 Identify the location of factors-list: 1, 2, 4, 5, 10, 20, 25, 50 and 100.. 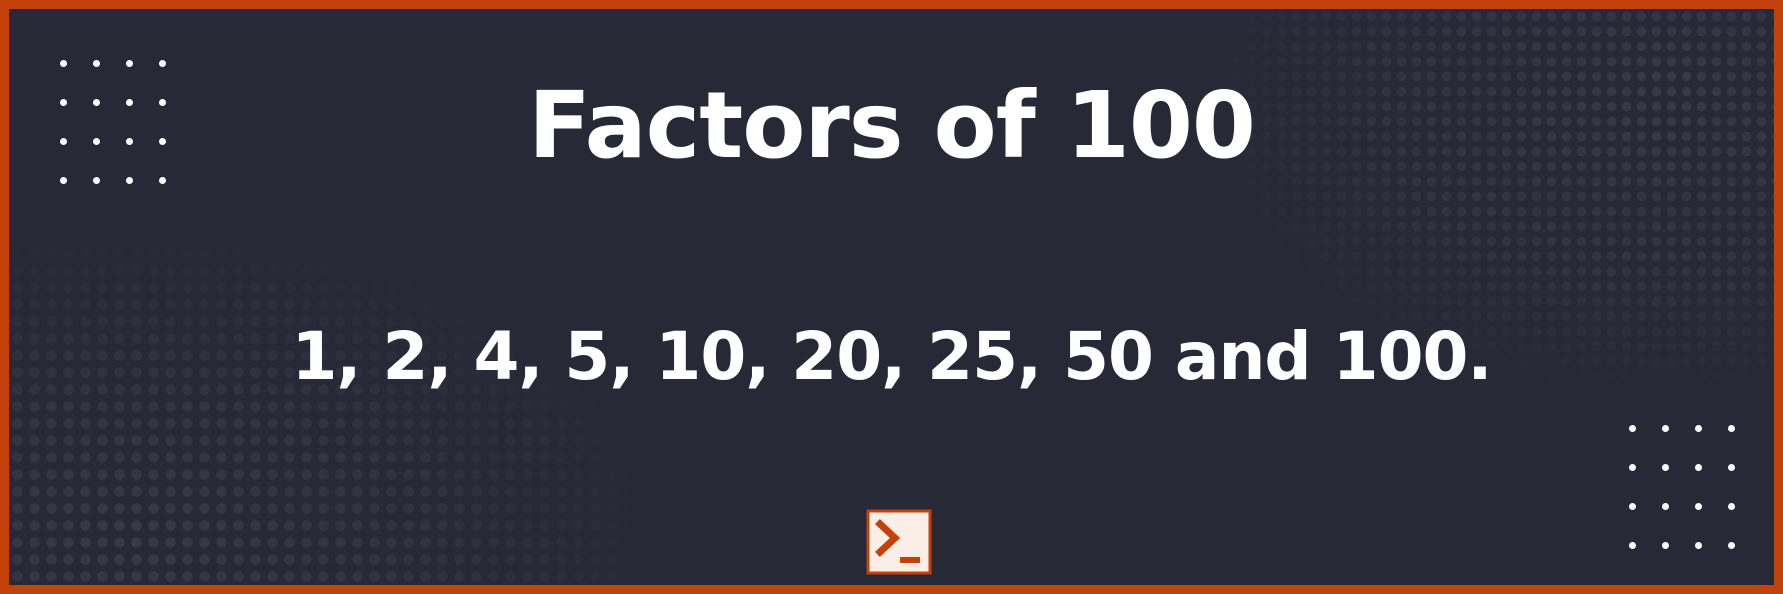
(892, 356).